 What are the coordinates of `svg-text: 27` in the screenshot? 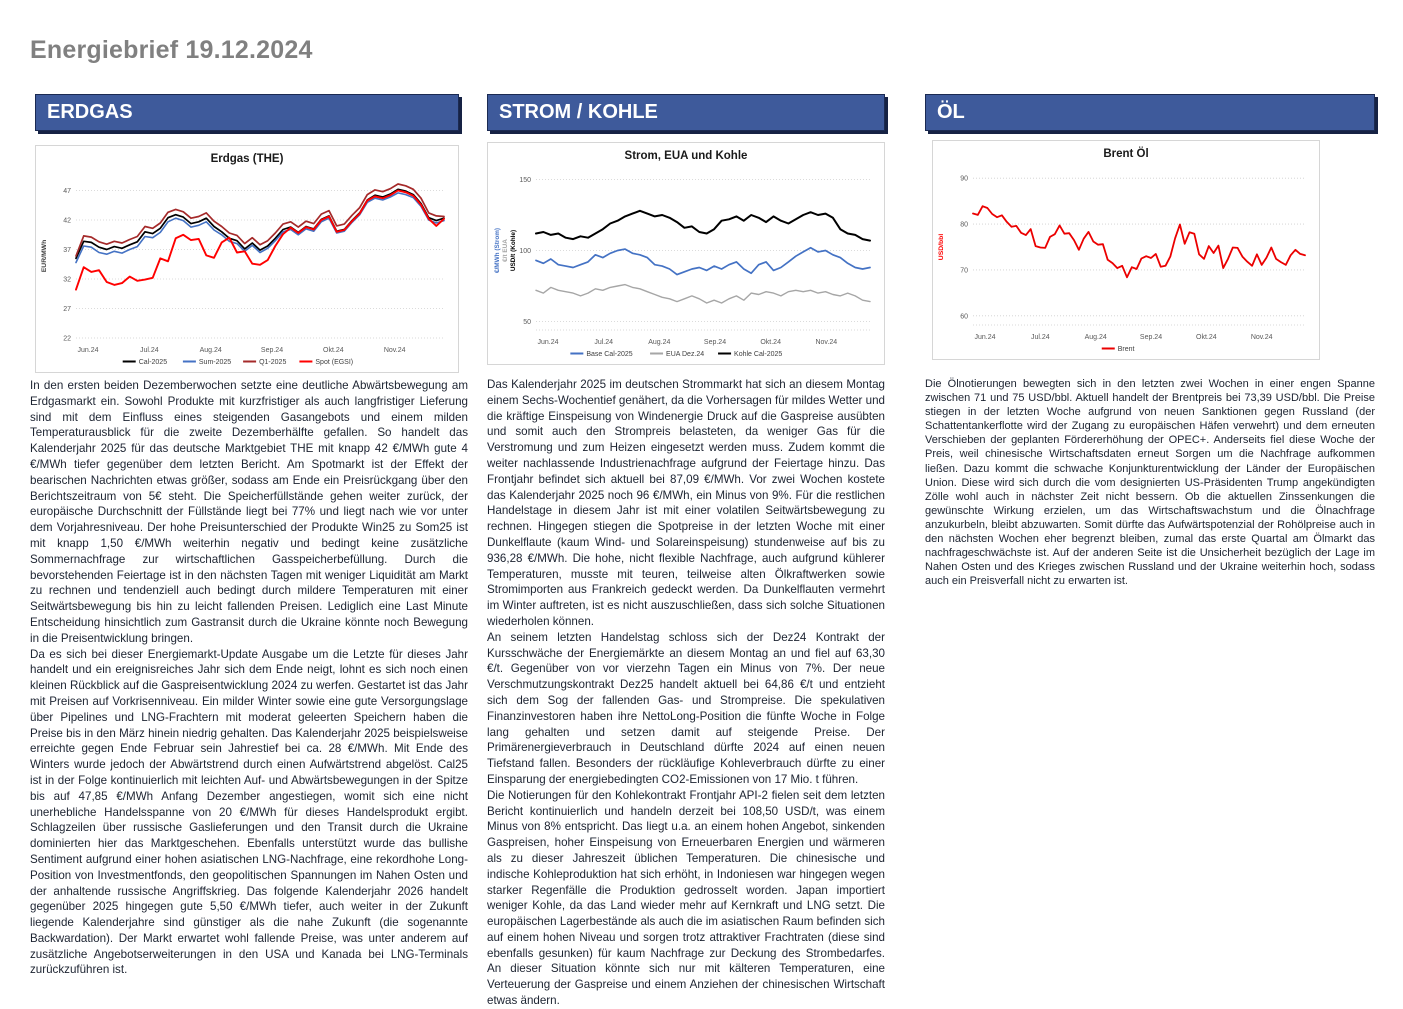 It's located at (67, 309).